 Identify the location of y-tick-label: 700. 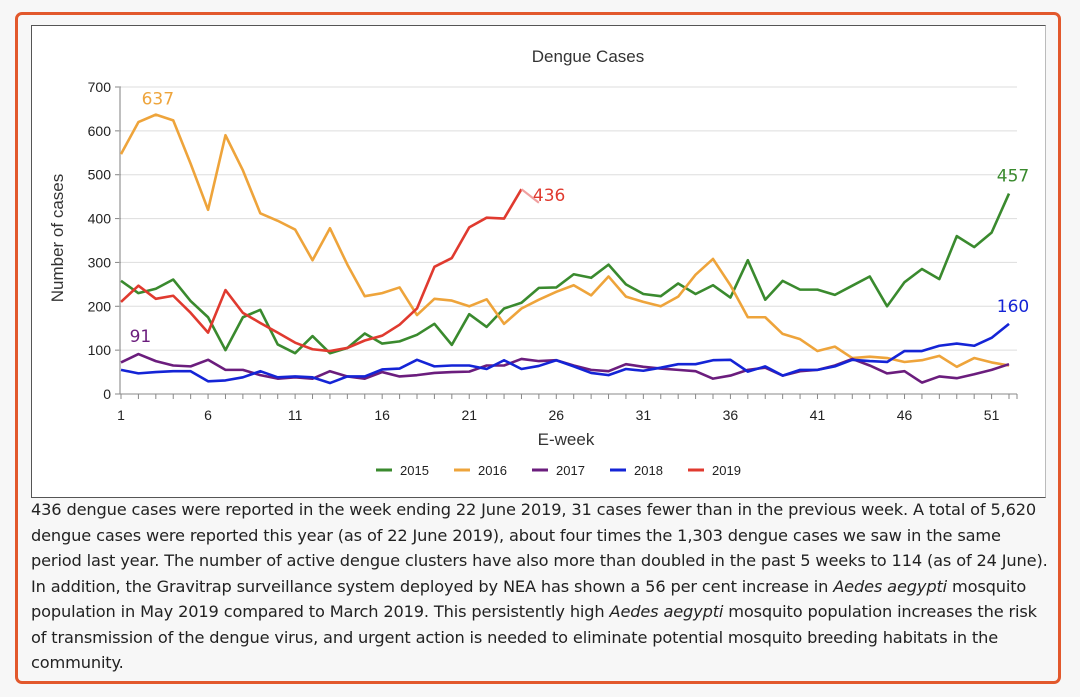
(100, 87).